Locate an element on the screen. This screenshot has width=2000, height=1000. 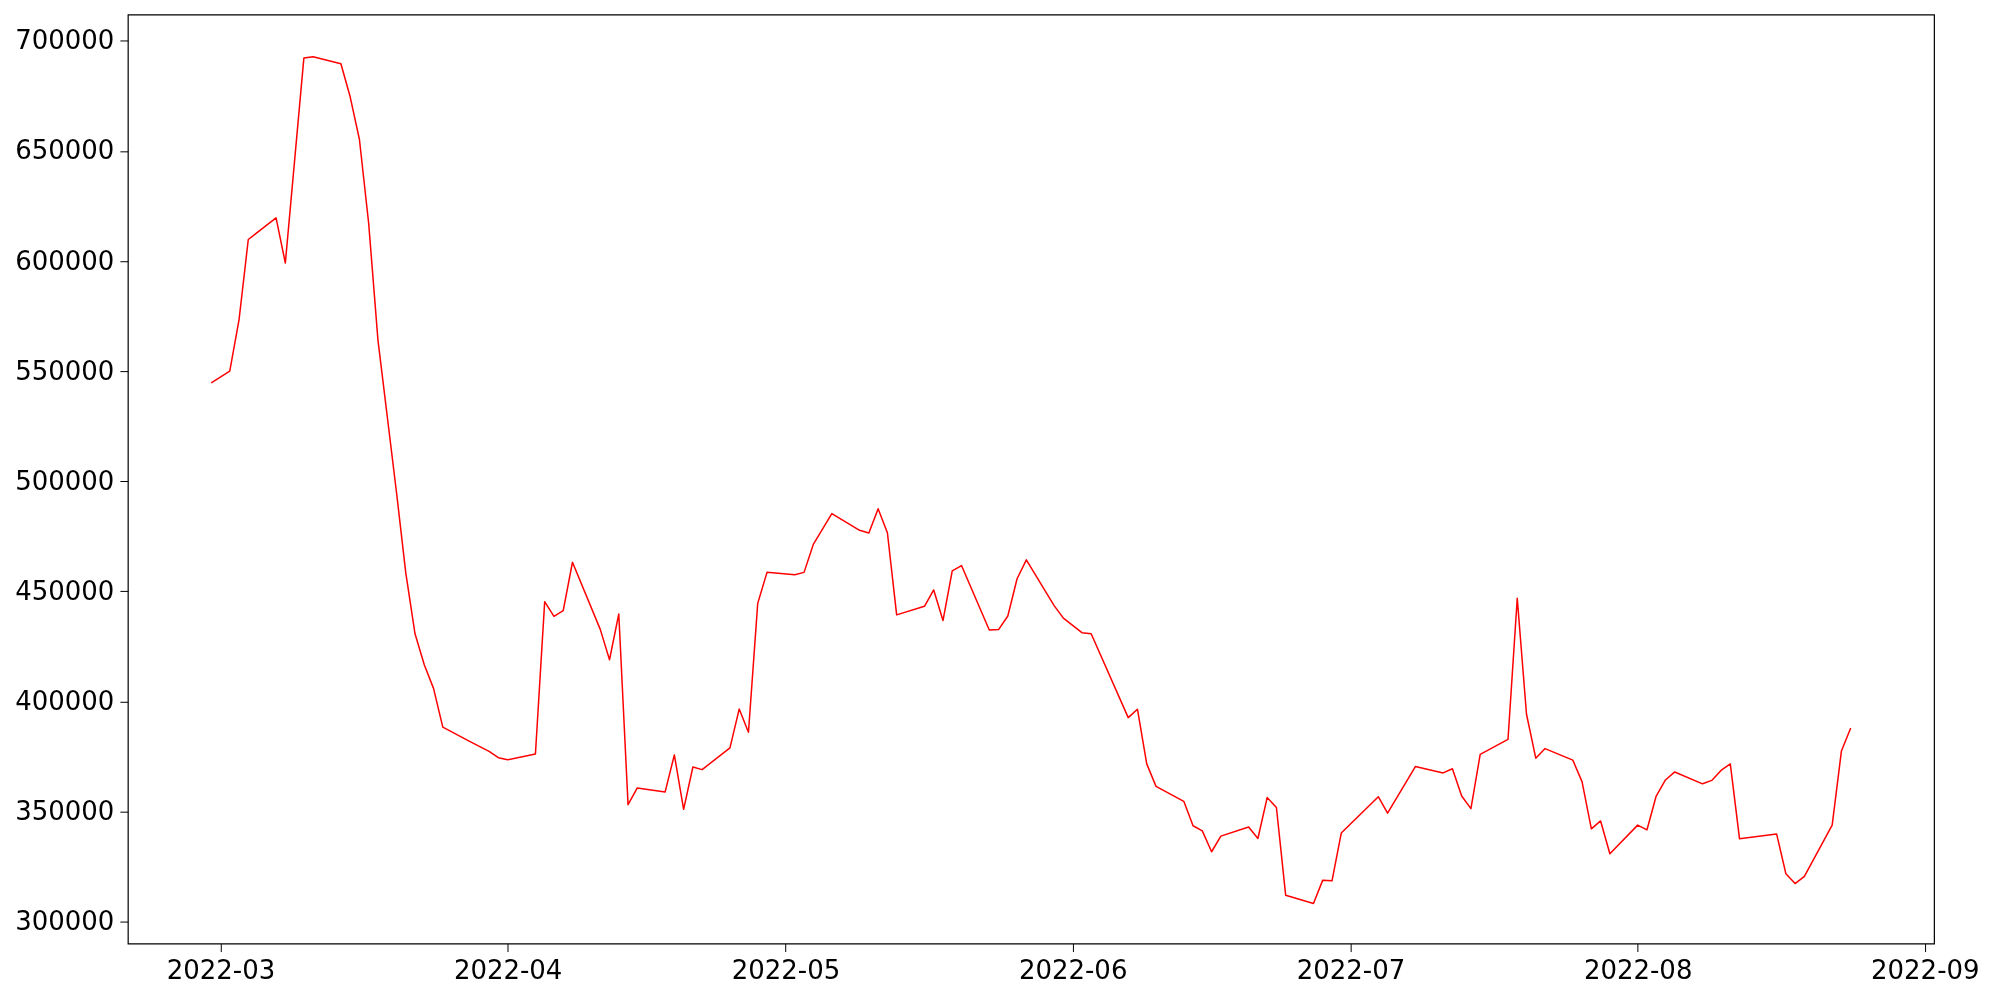
x-tick-label: 2022-07 is located at coordinates (1351, 970).